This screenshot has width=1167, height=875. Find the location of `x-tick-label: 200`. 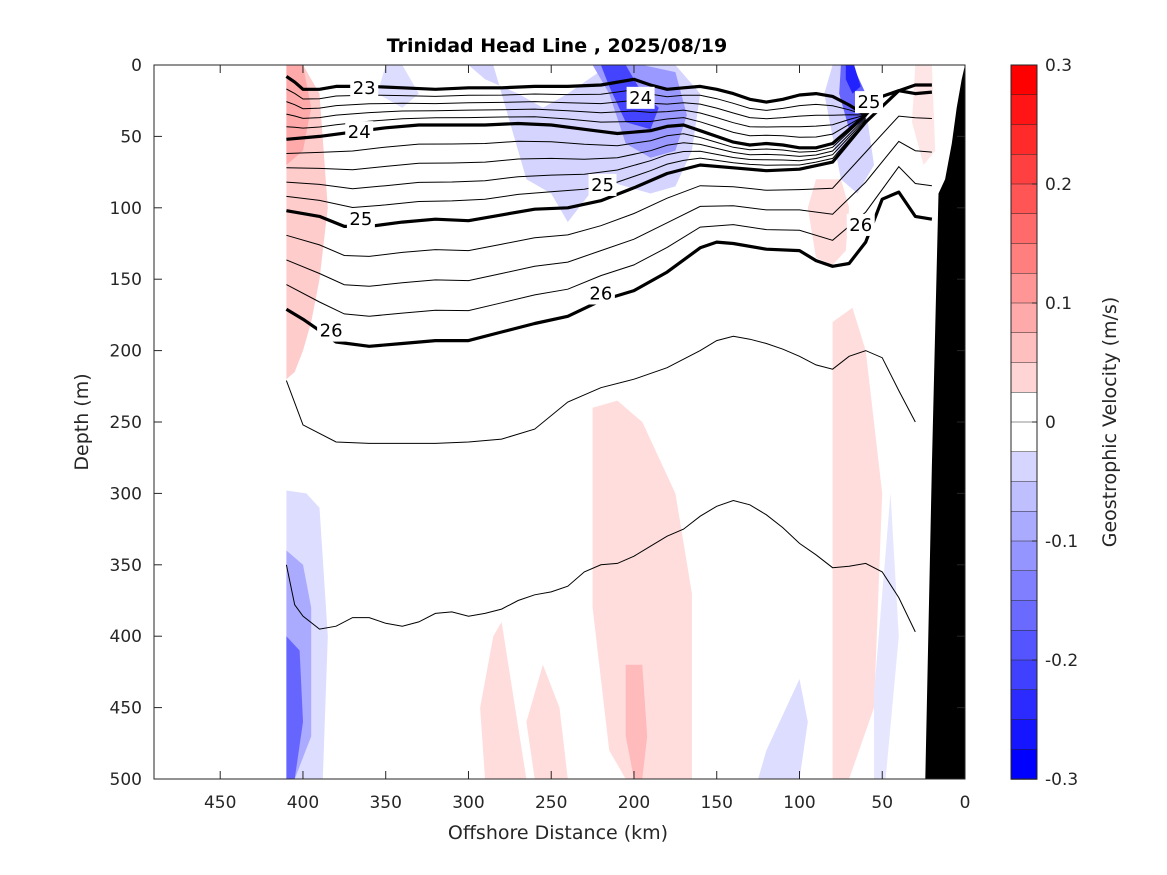

x-tick-label: 200 is located at coordinates (634, 803).